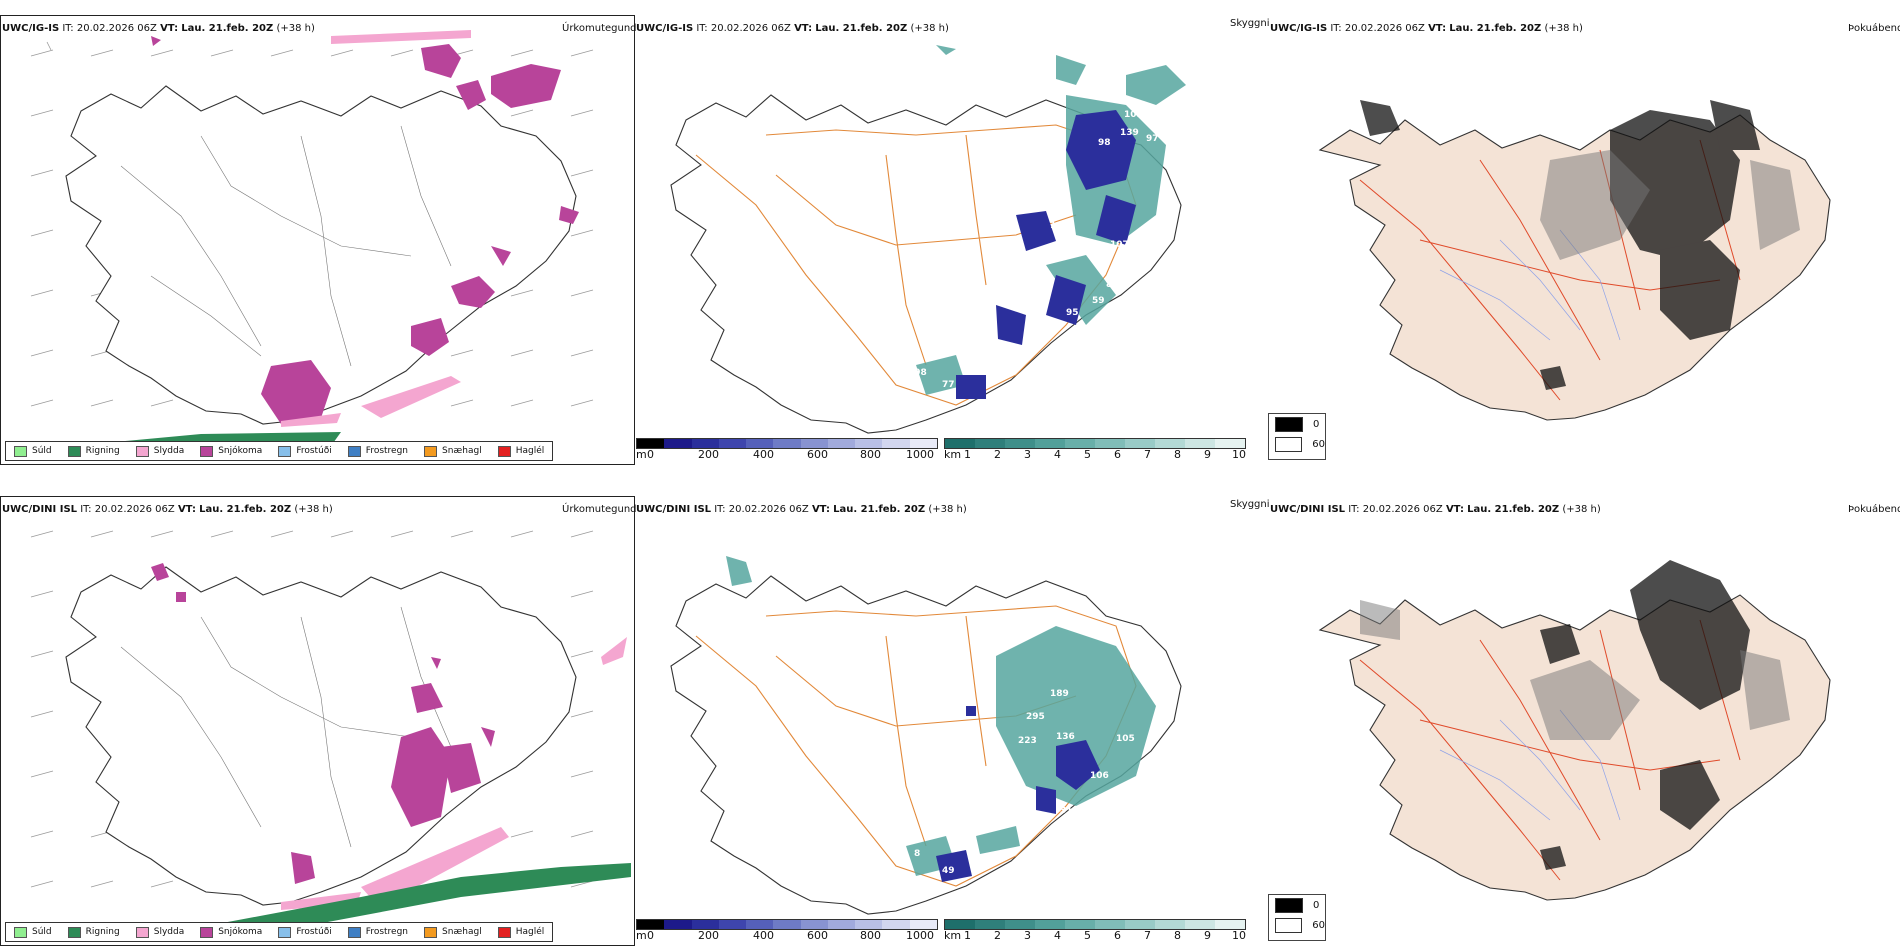 The image size is (1900, 950). Describe the element at coordinates (1059, 694) in the screenshot. I see `map-label: 189` at that location.